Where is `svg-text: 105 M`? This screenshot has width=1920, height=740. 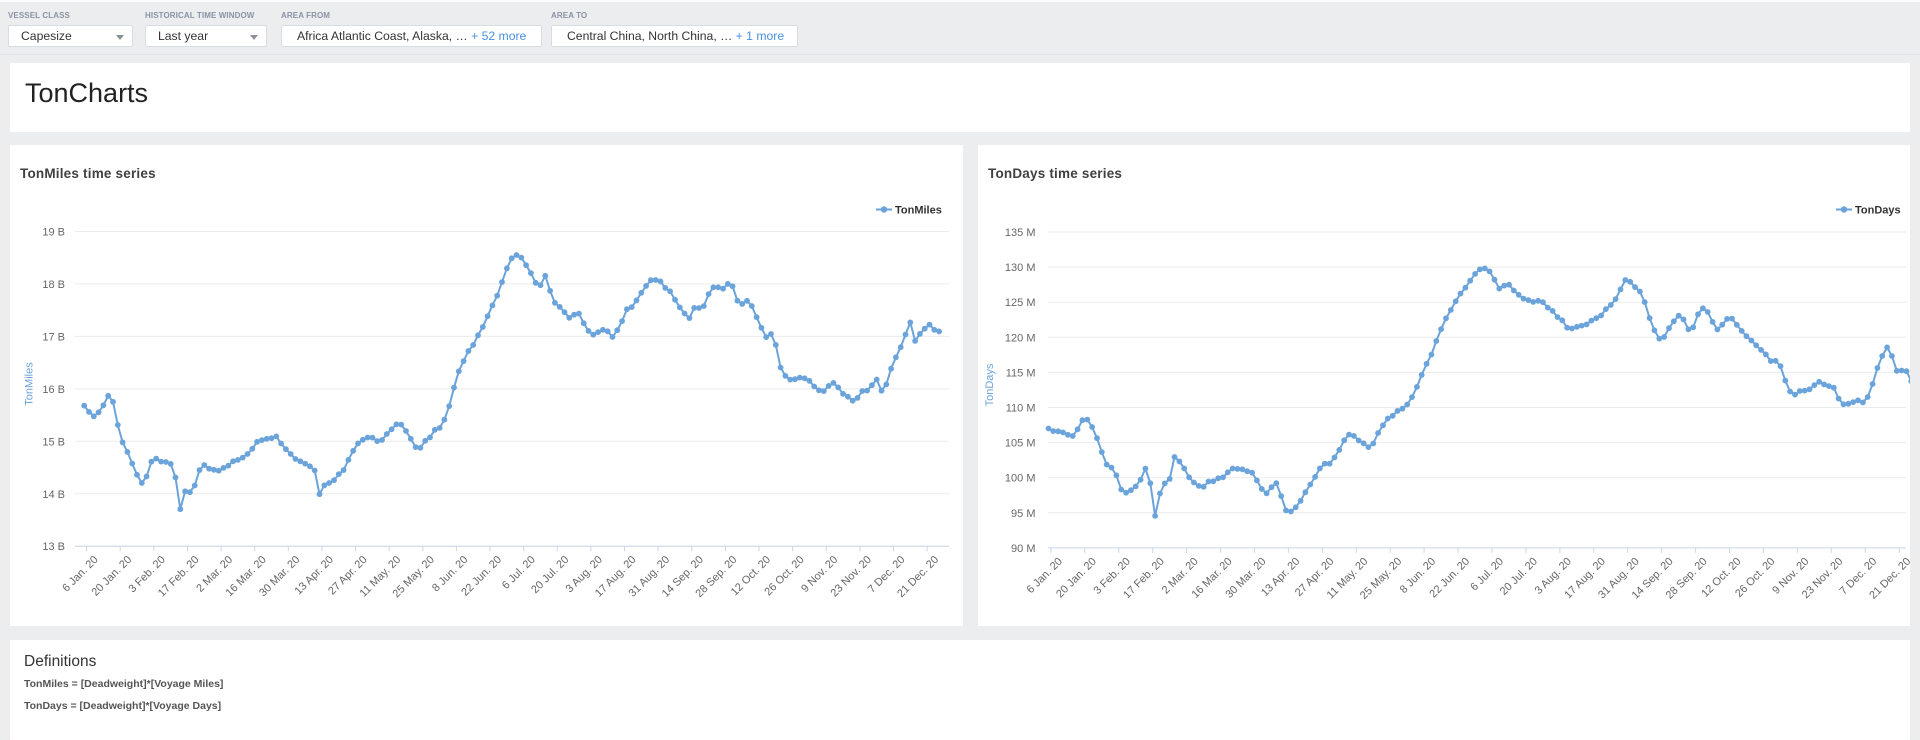 svg-text: 105 M is located at coordinates (1020, 444).